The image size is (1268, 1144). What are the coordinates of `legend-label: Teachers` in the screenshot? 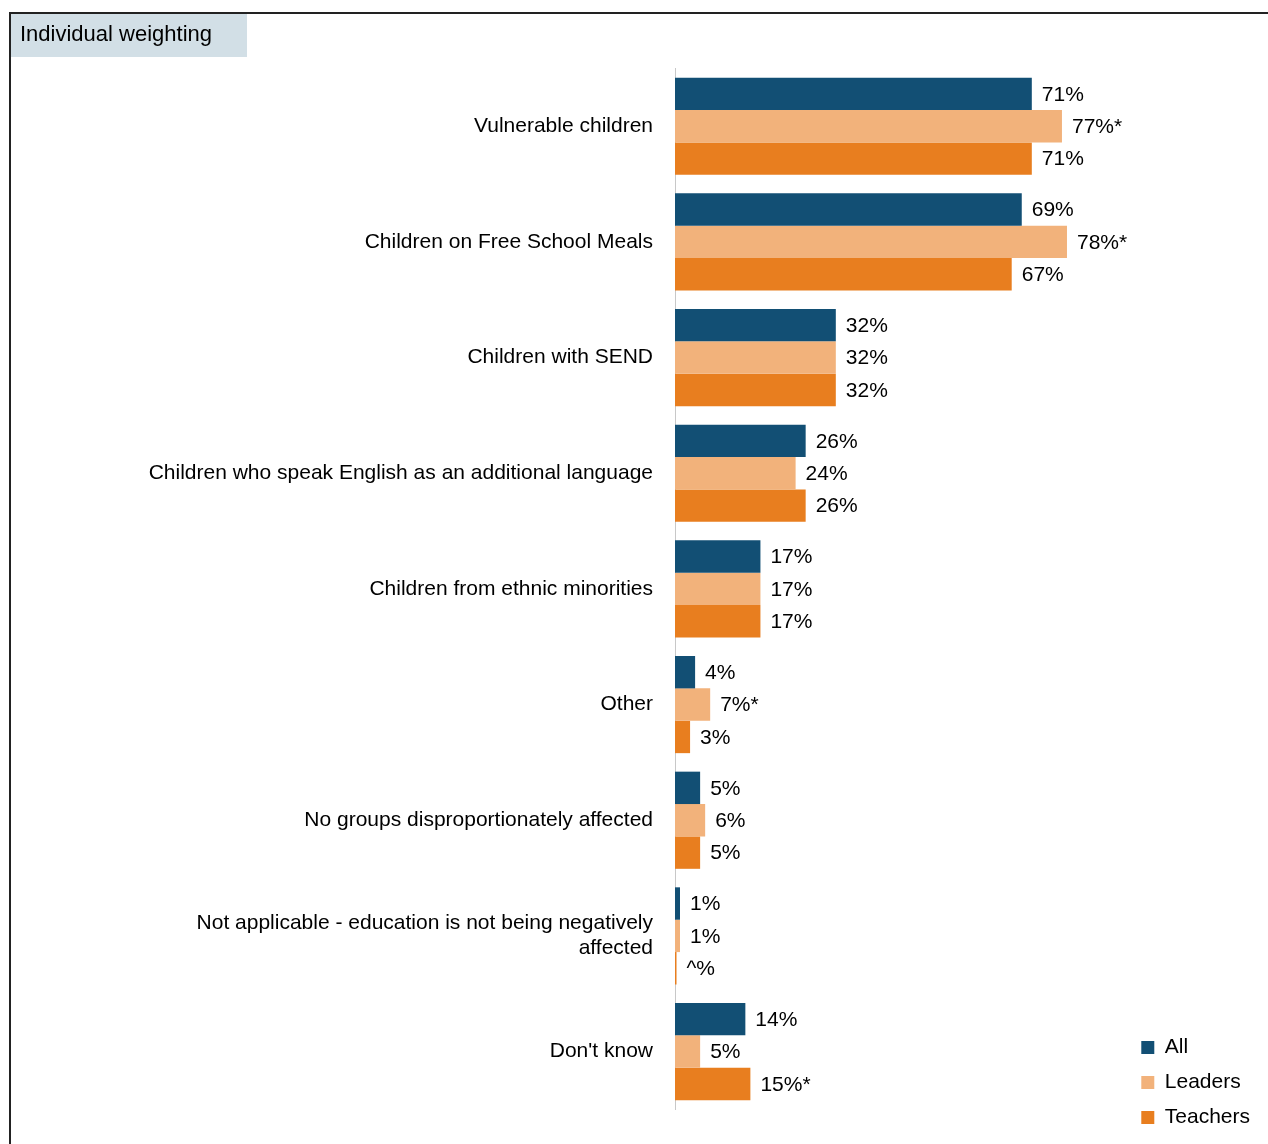 It's located at (1207, 1116).